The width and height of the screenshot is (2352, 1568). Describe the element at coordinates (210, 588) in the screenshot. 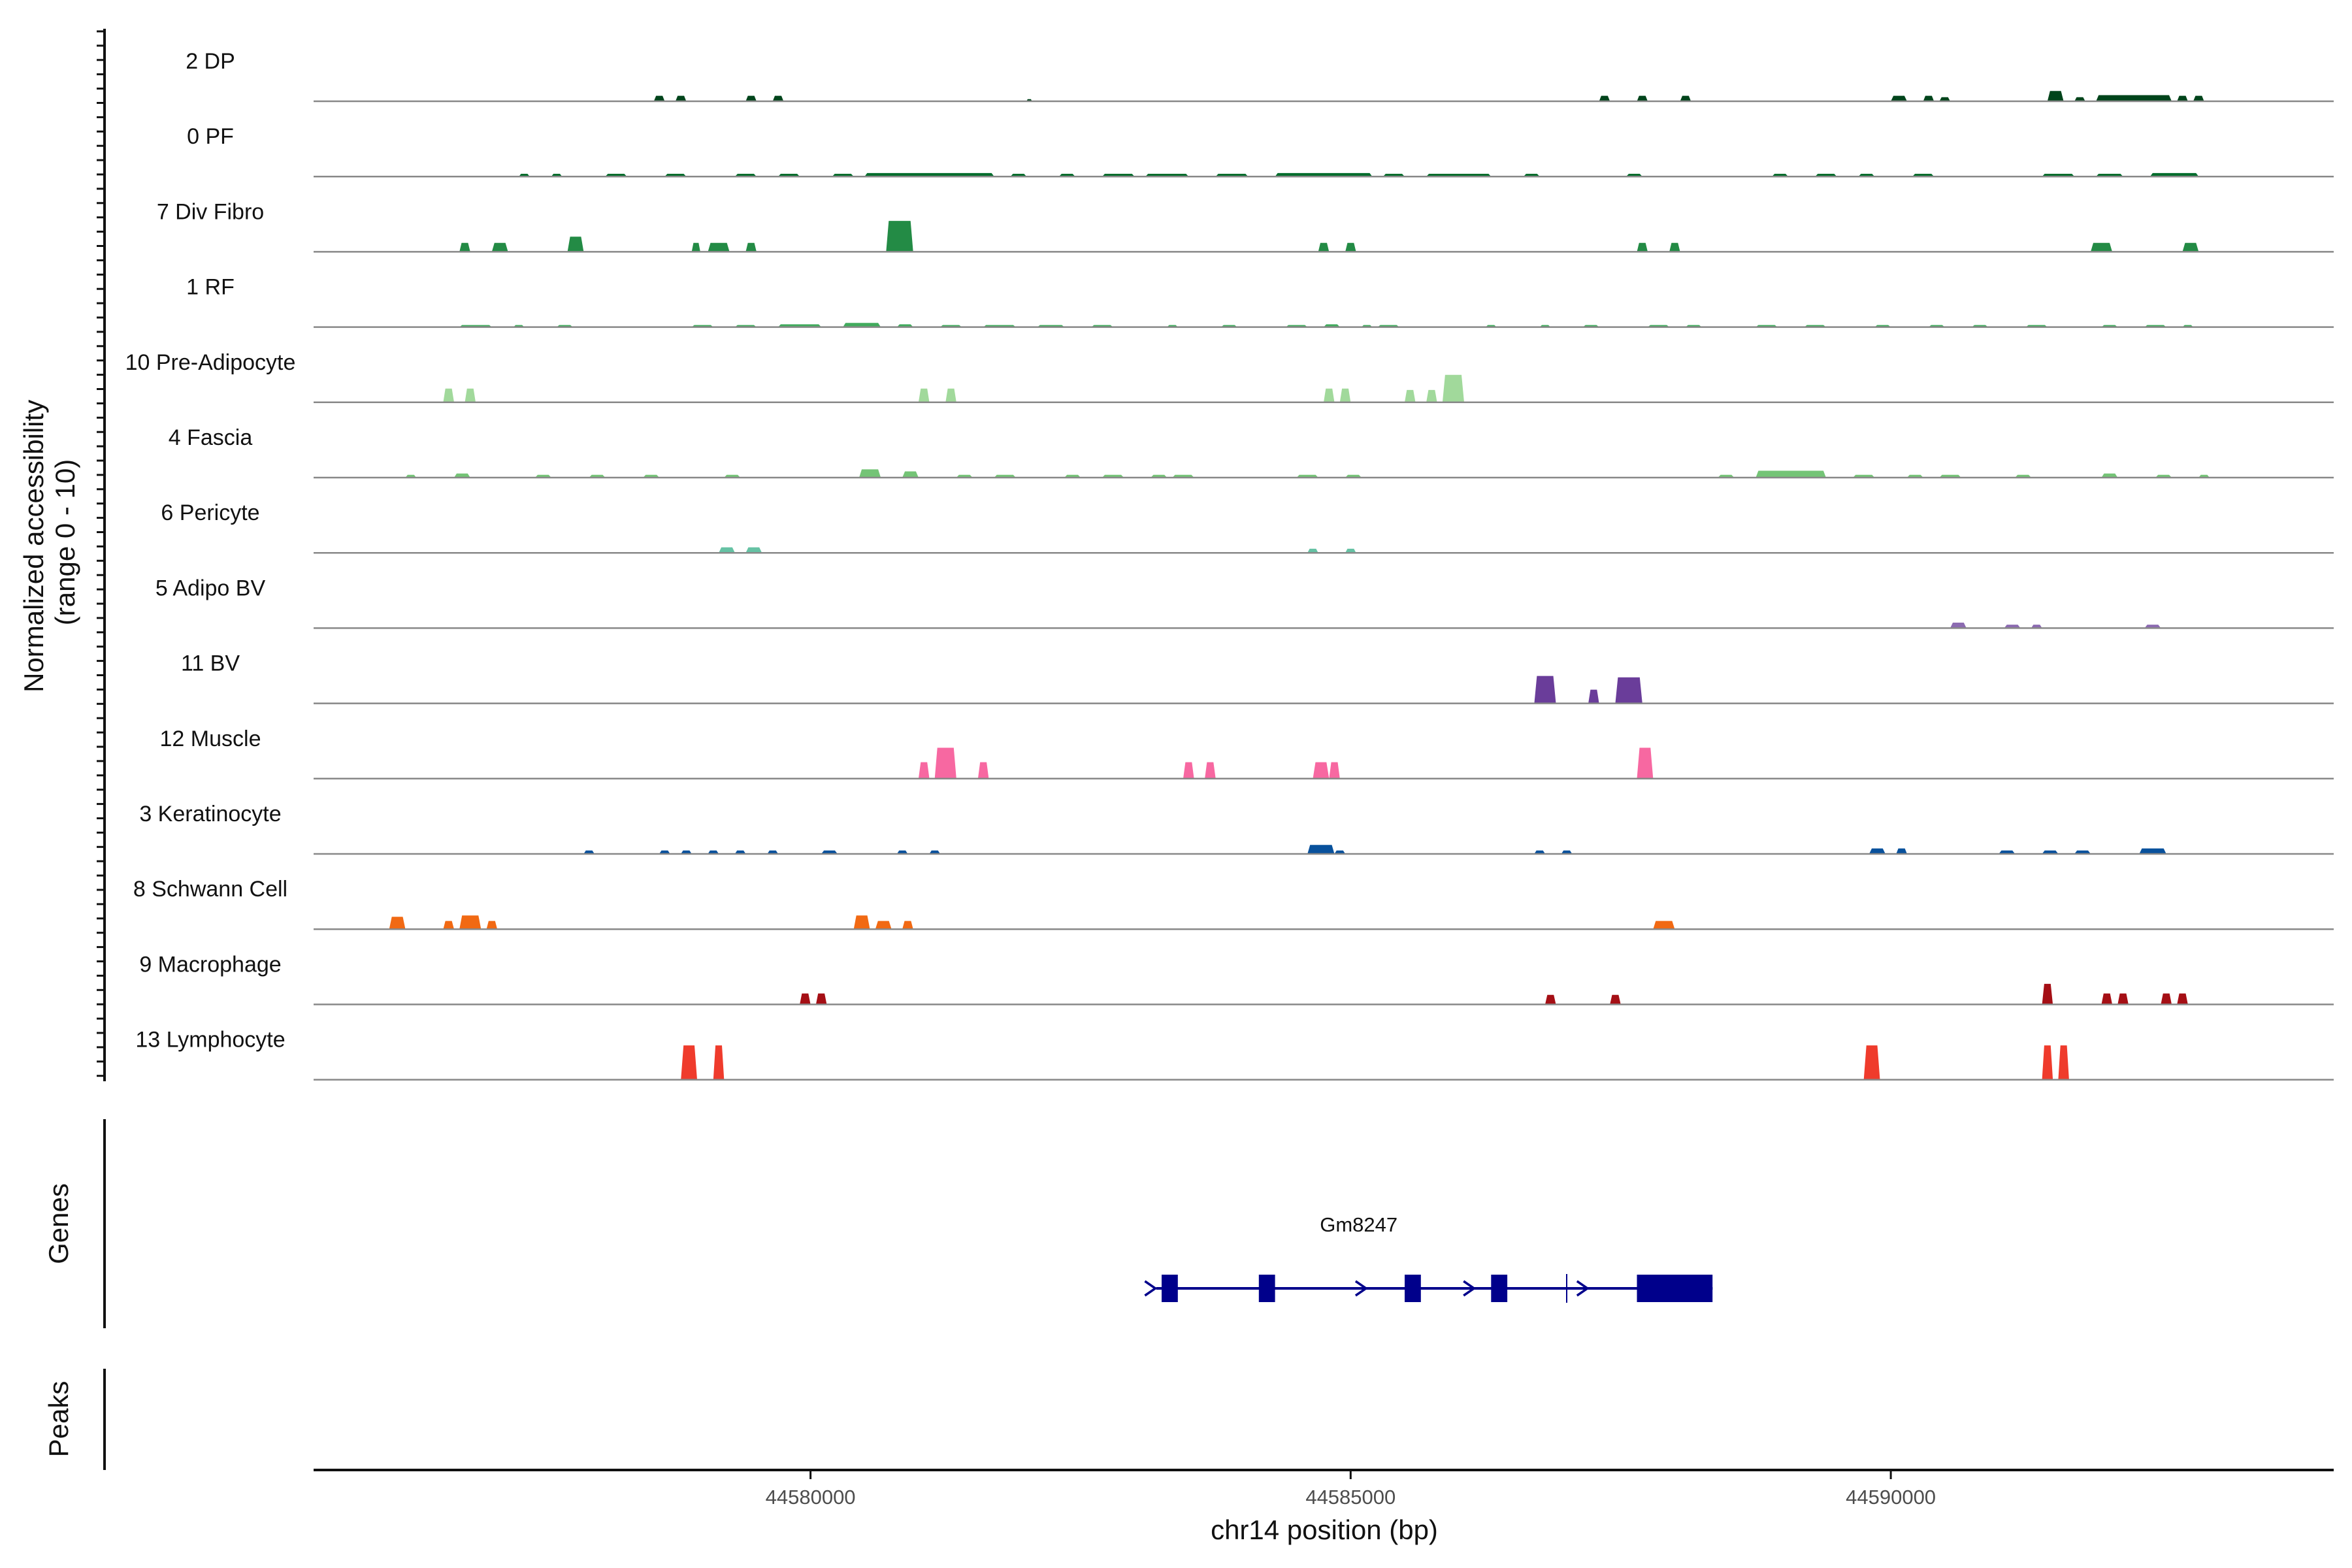

I see `track-label-5-adipo-bv: 5 Adipo BV` at that location.